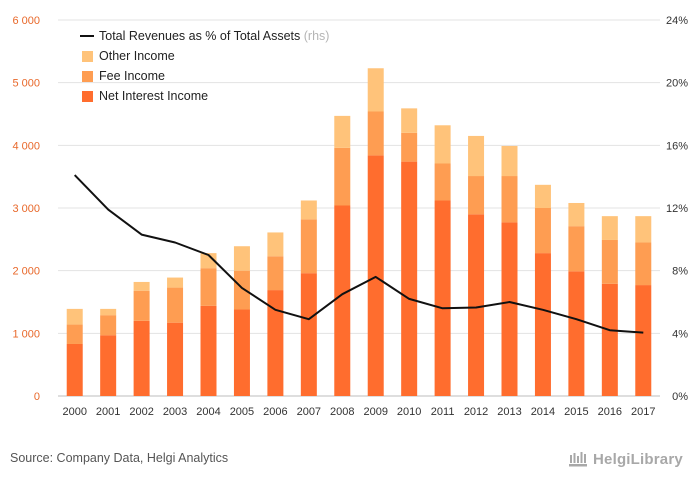  What do you see at coordinates (137, 56) in the screenshot?
I see `legend-label: Other Income` at bounding box center [137, 56].